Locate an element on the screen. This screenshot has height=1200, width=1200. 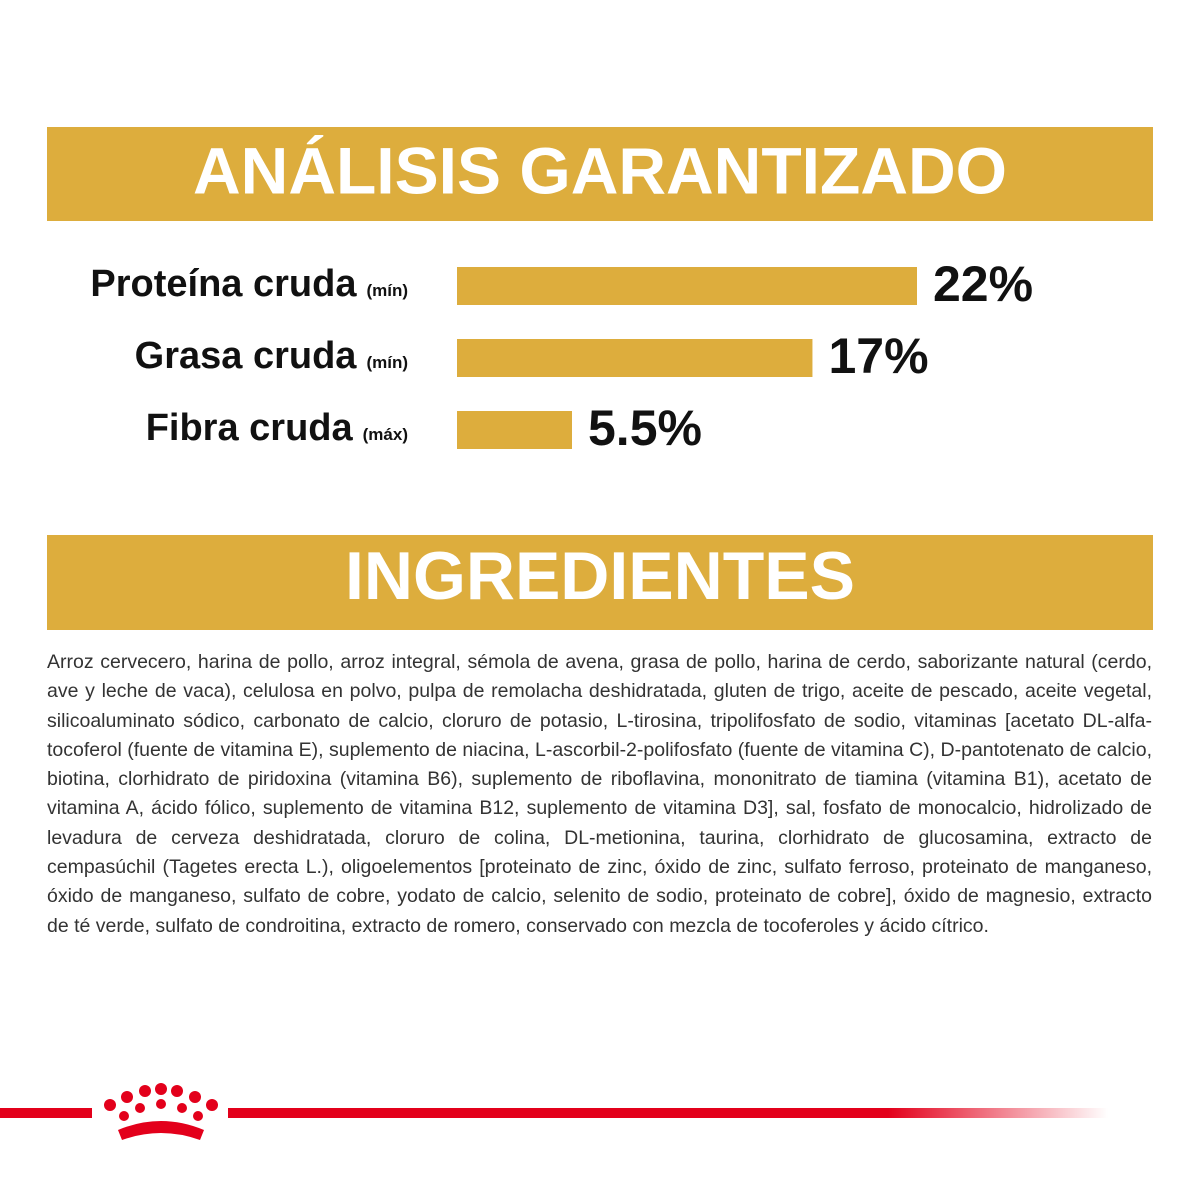
category-qualifier: (máx) is located at coordinates (385, 434).